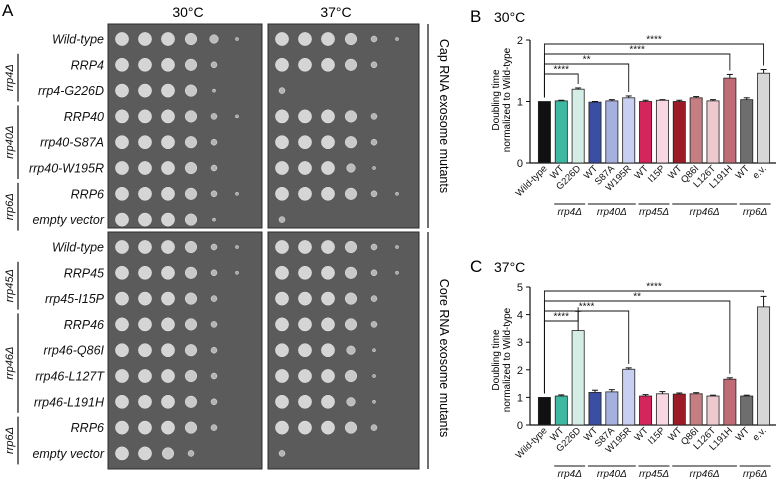 The width and height of the screenshot is (778, 491). Describe the element at coordinates (544, 411) in the screenshot. I see `bar-wild-type` at that location.